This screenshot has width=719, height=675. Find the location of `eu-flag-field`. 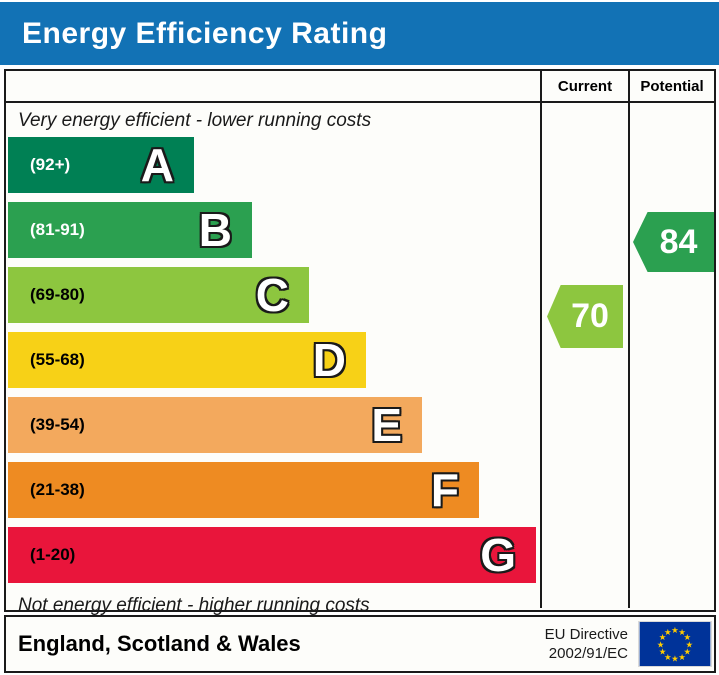

eu-flag-field is located at coordinates (675, 644).